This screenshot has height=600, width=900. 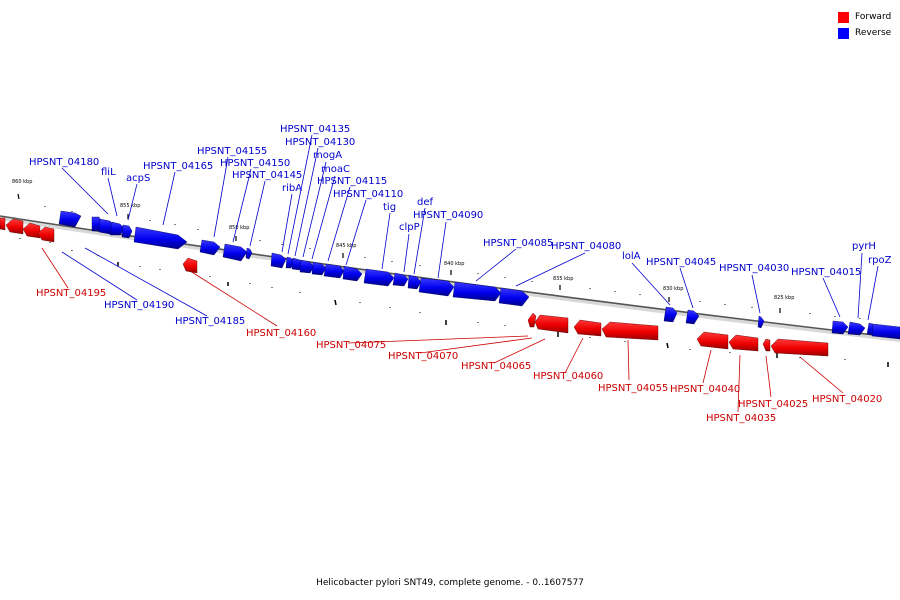 I want to click on scale-label: 845 kbp, so click(x=346, y=246).